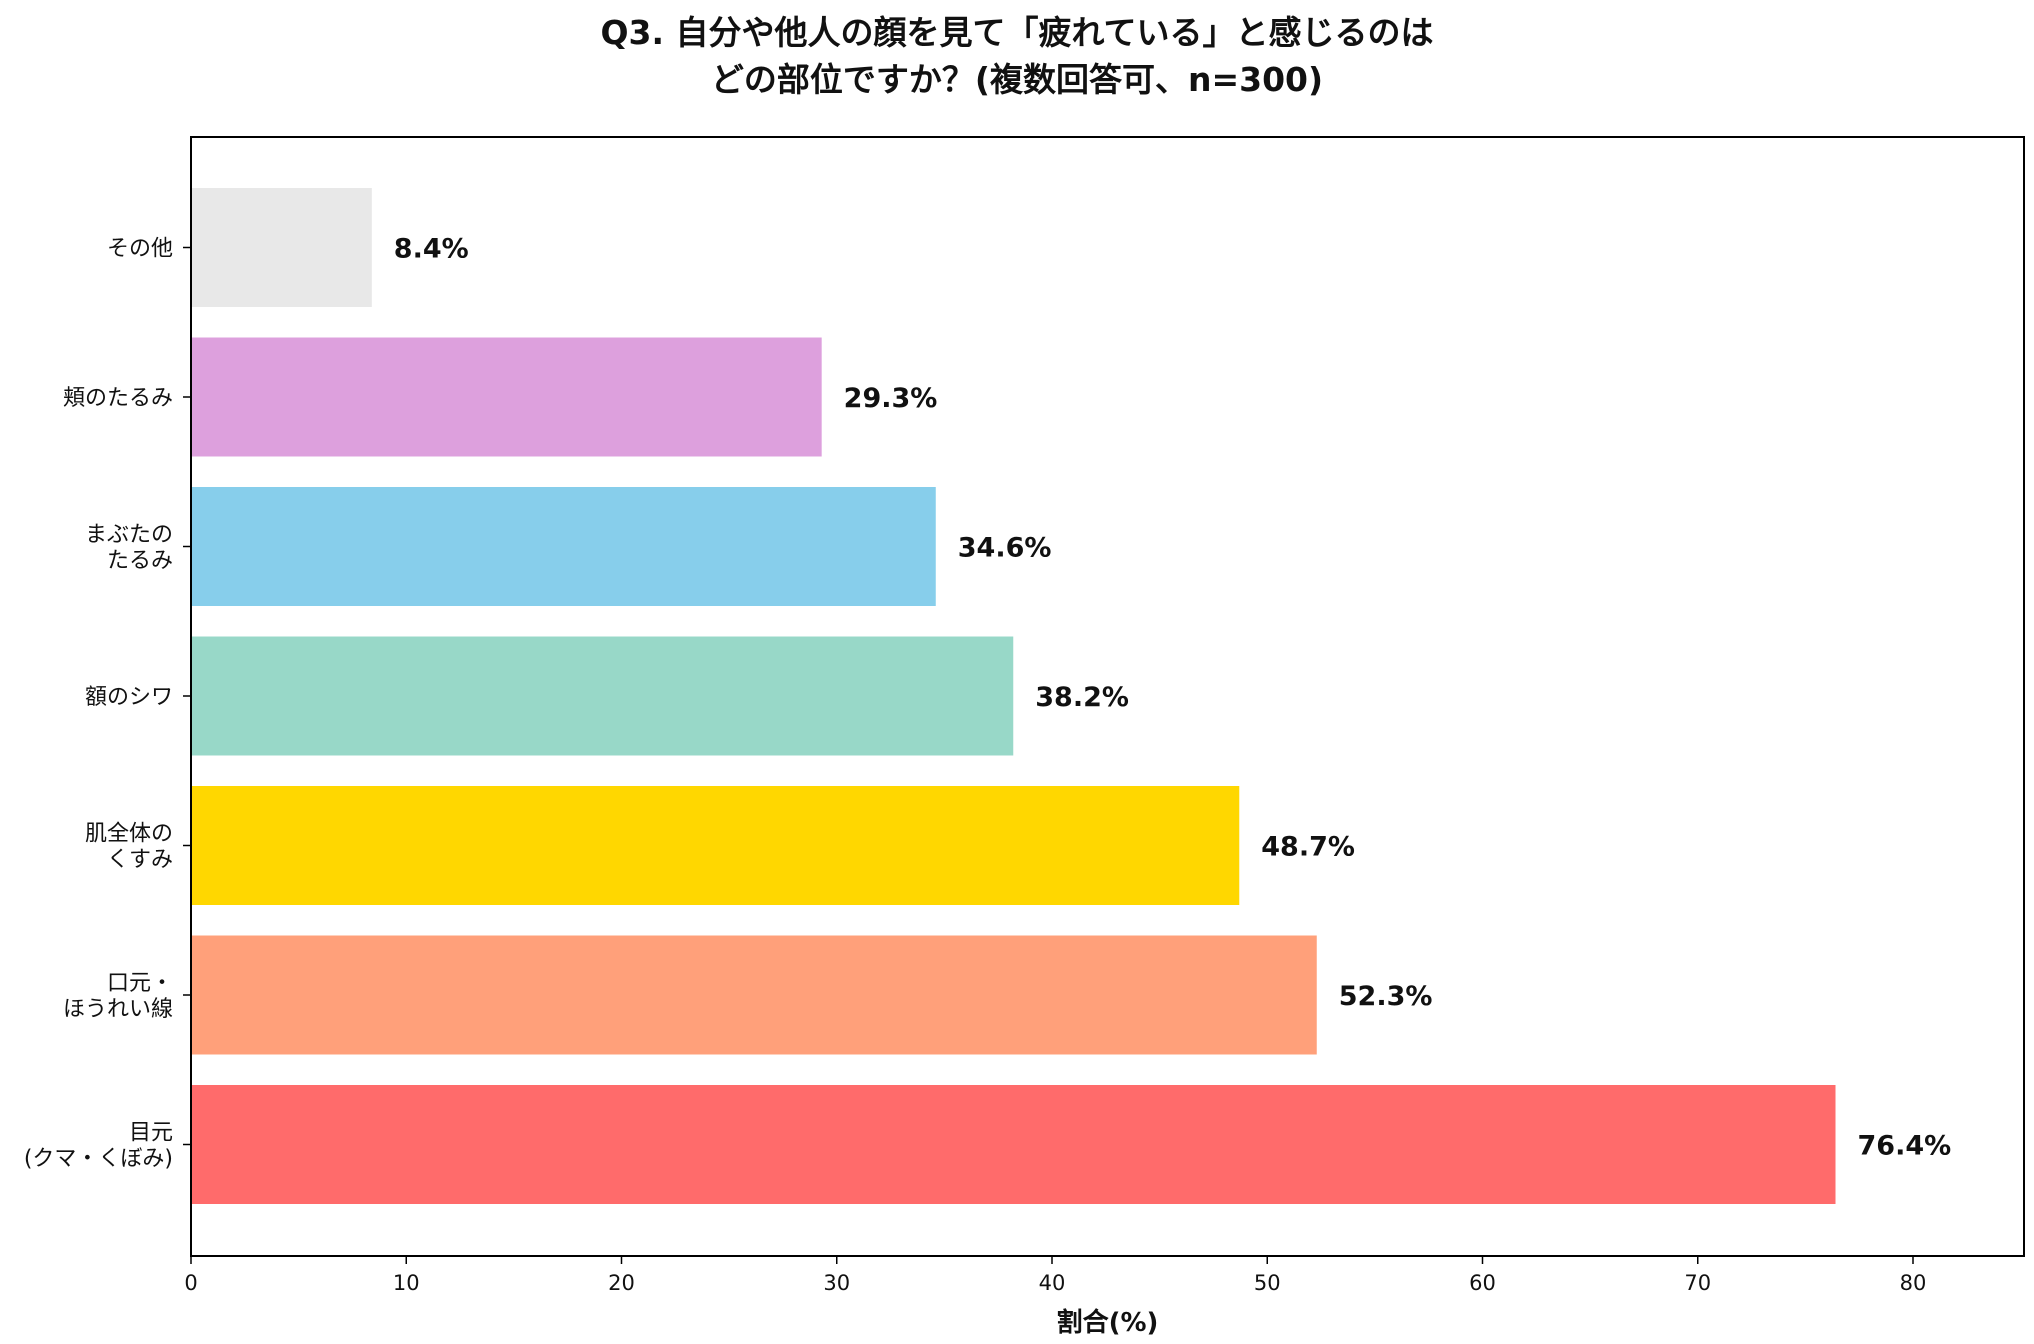 Image resolution: width=2034 pixels, height=1344 pixels. I want to click on category-label: まぶたの, so click(129, 535).